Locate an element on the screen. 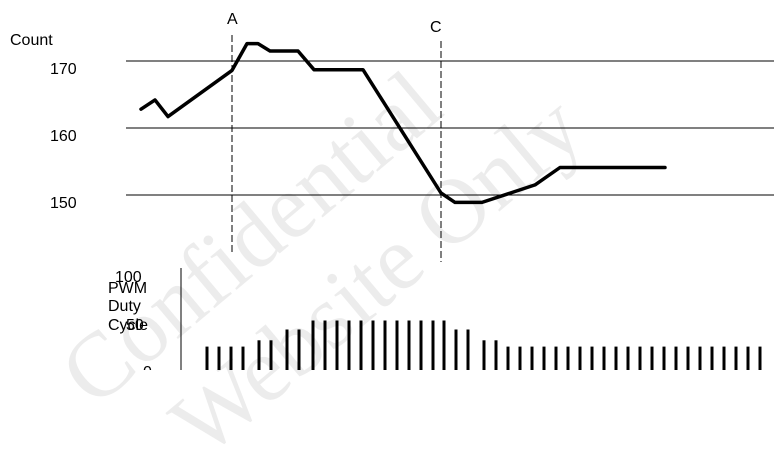  tick-label-0: 0 is located at coordinates (147, 367).